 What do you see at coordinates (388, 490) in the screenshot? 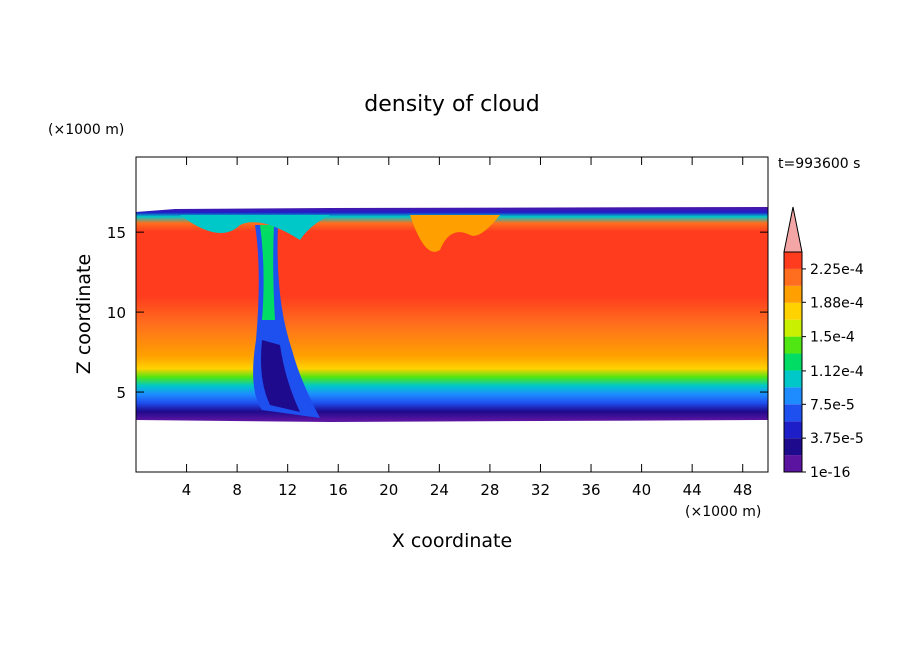
I see `x-tick-label: 20` at bounding box center [388, 490].